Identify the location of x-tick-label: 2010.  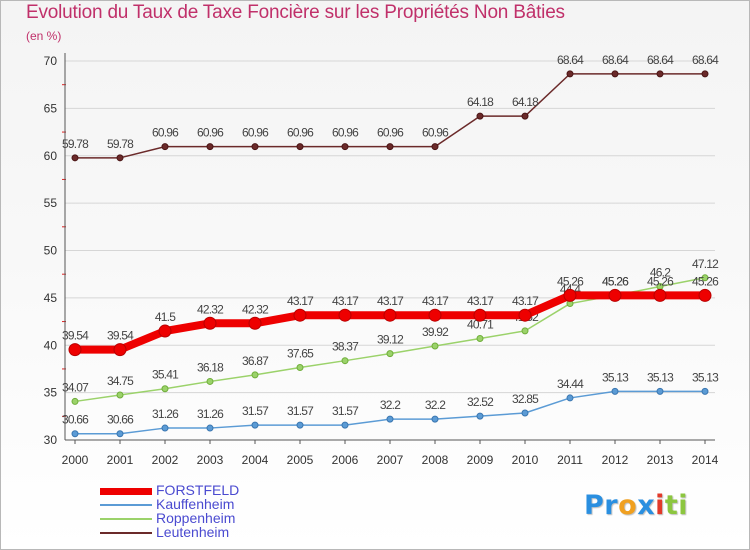
(525, 460).